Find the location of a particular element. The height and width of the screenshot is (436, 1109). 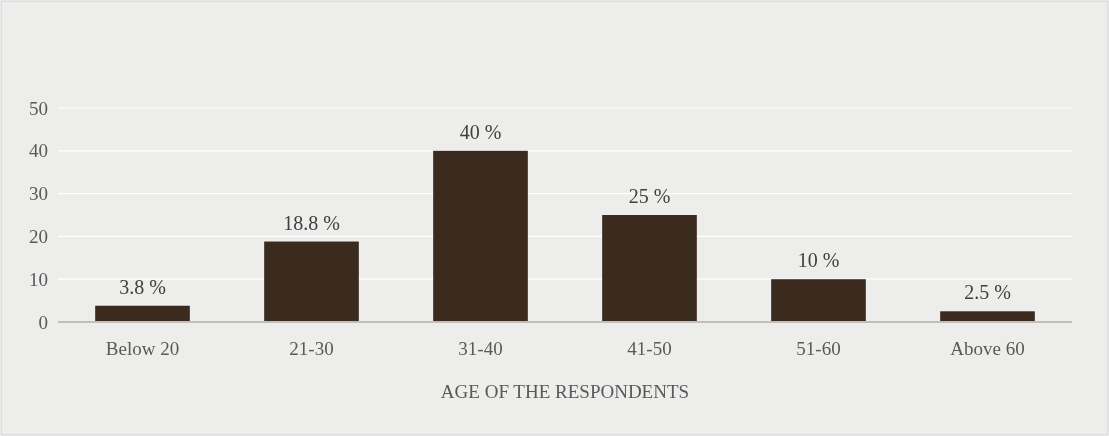

y-tick-label: 0 is located at coordinates (43, 322).